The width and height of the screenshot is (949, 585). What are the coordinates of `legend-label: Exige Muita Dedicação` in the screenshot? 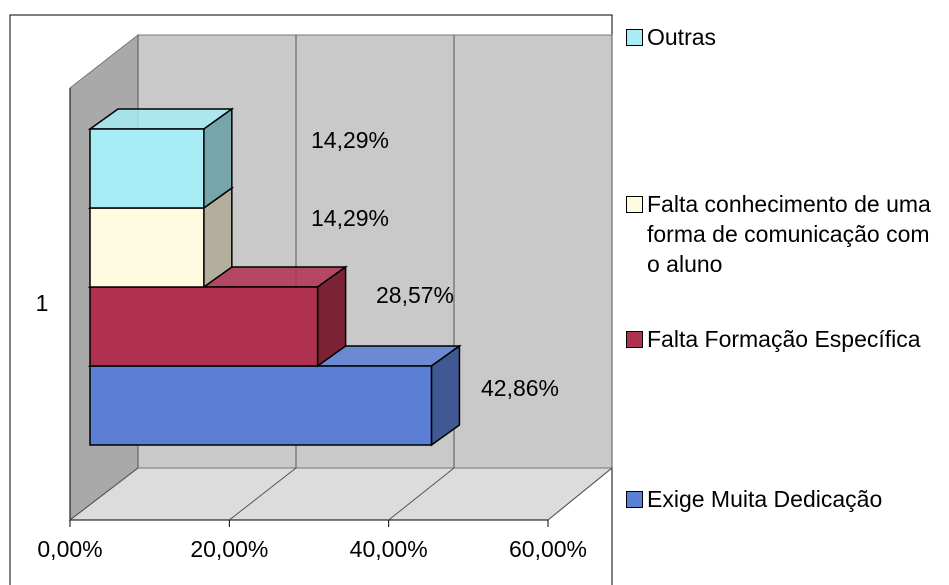 It's located at (765, 499).